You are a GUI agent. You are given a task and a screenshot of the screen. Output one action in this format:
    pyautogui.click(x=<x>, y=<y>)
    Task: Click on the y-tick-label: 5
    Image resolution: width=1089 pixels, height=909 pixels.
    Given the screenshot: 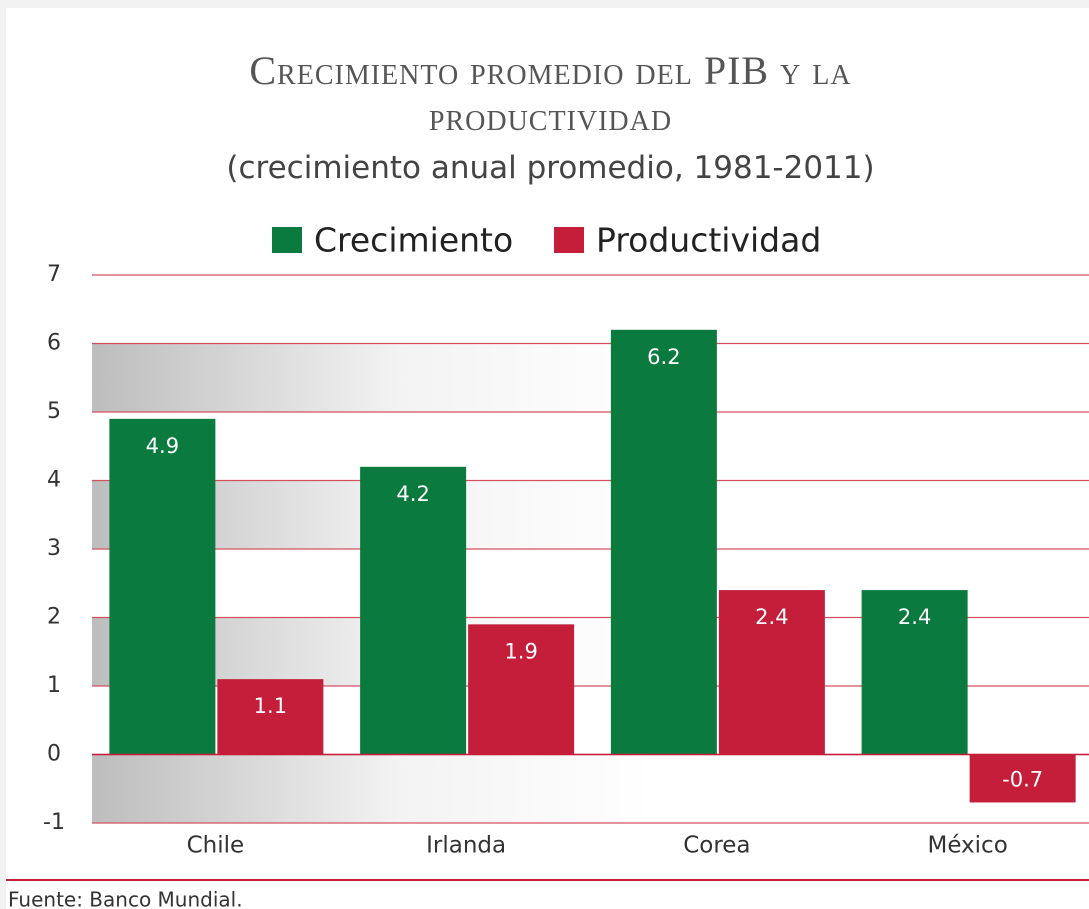 What is the action you would take?
    pyautogui.click(x=54, y=411)
    